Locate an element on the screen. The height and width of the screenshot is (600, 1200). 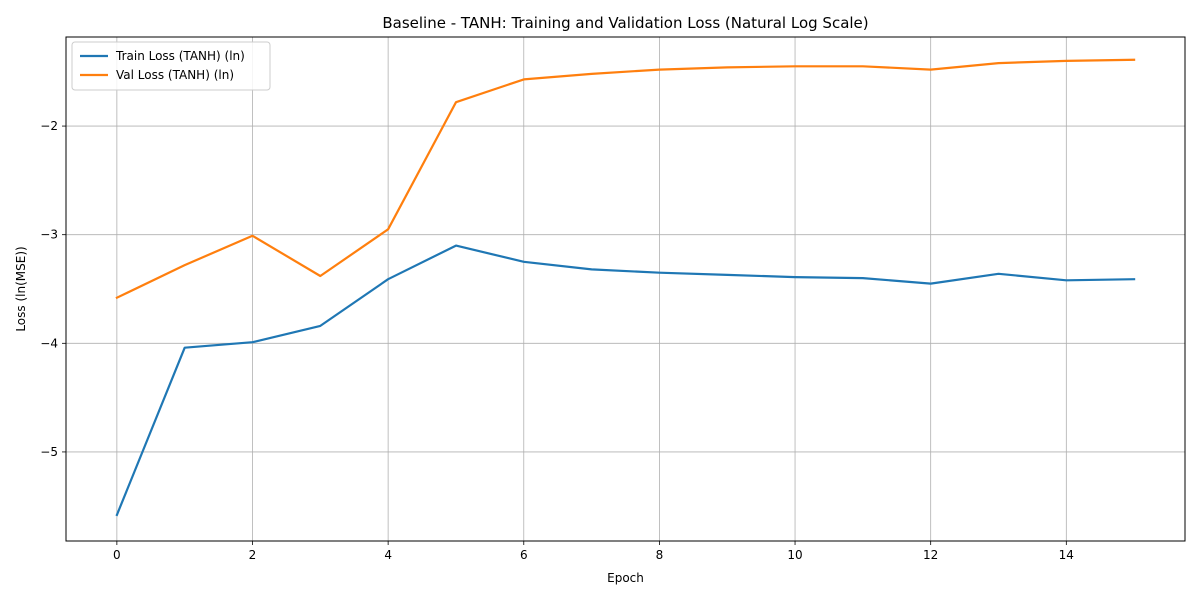
x-tick-label: 14 is located at coordinates (1066, 555).